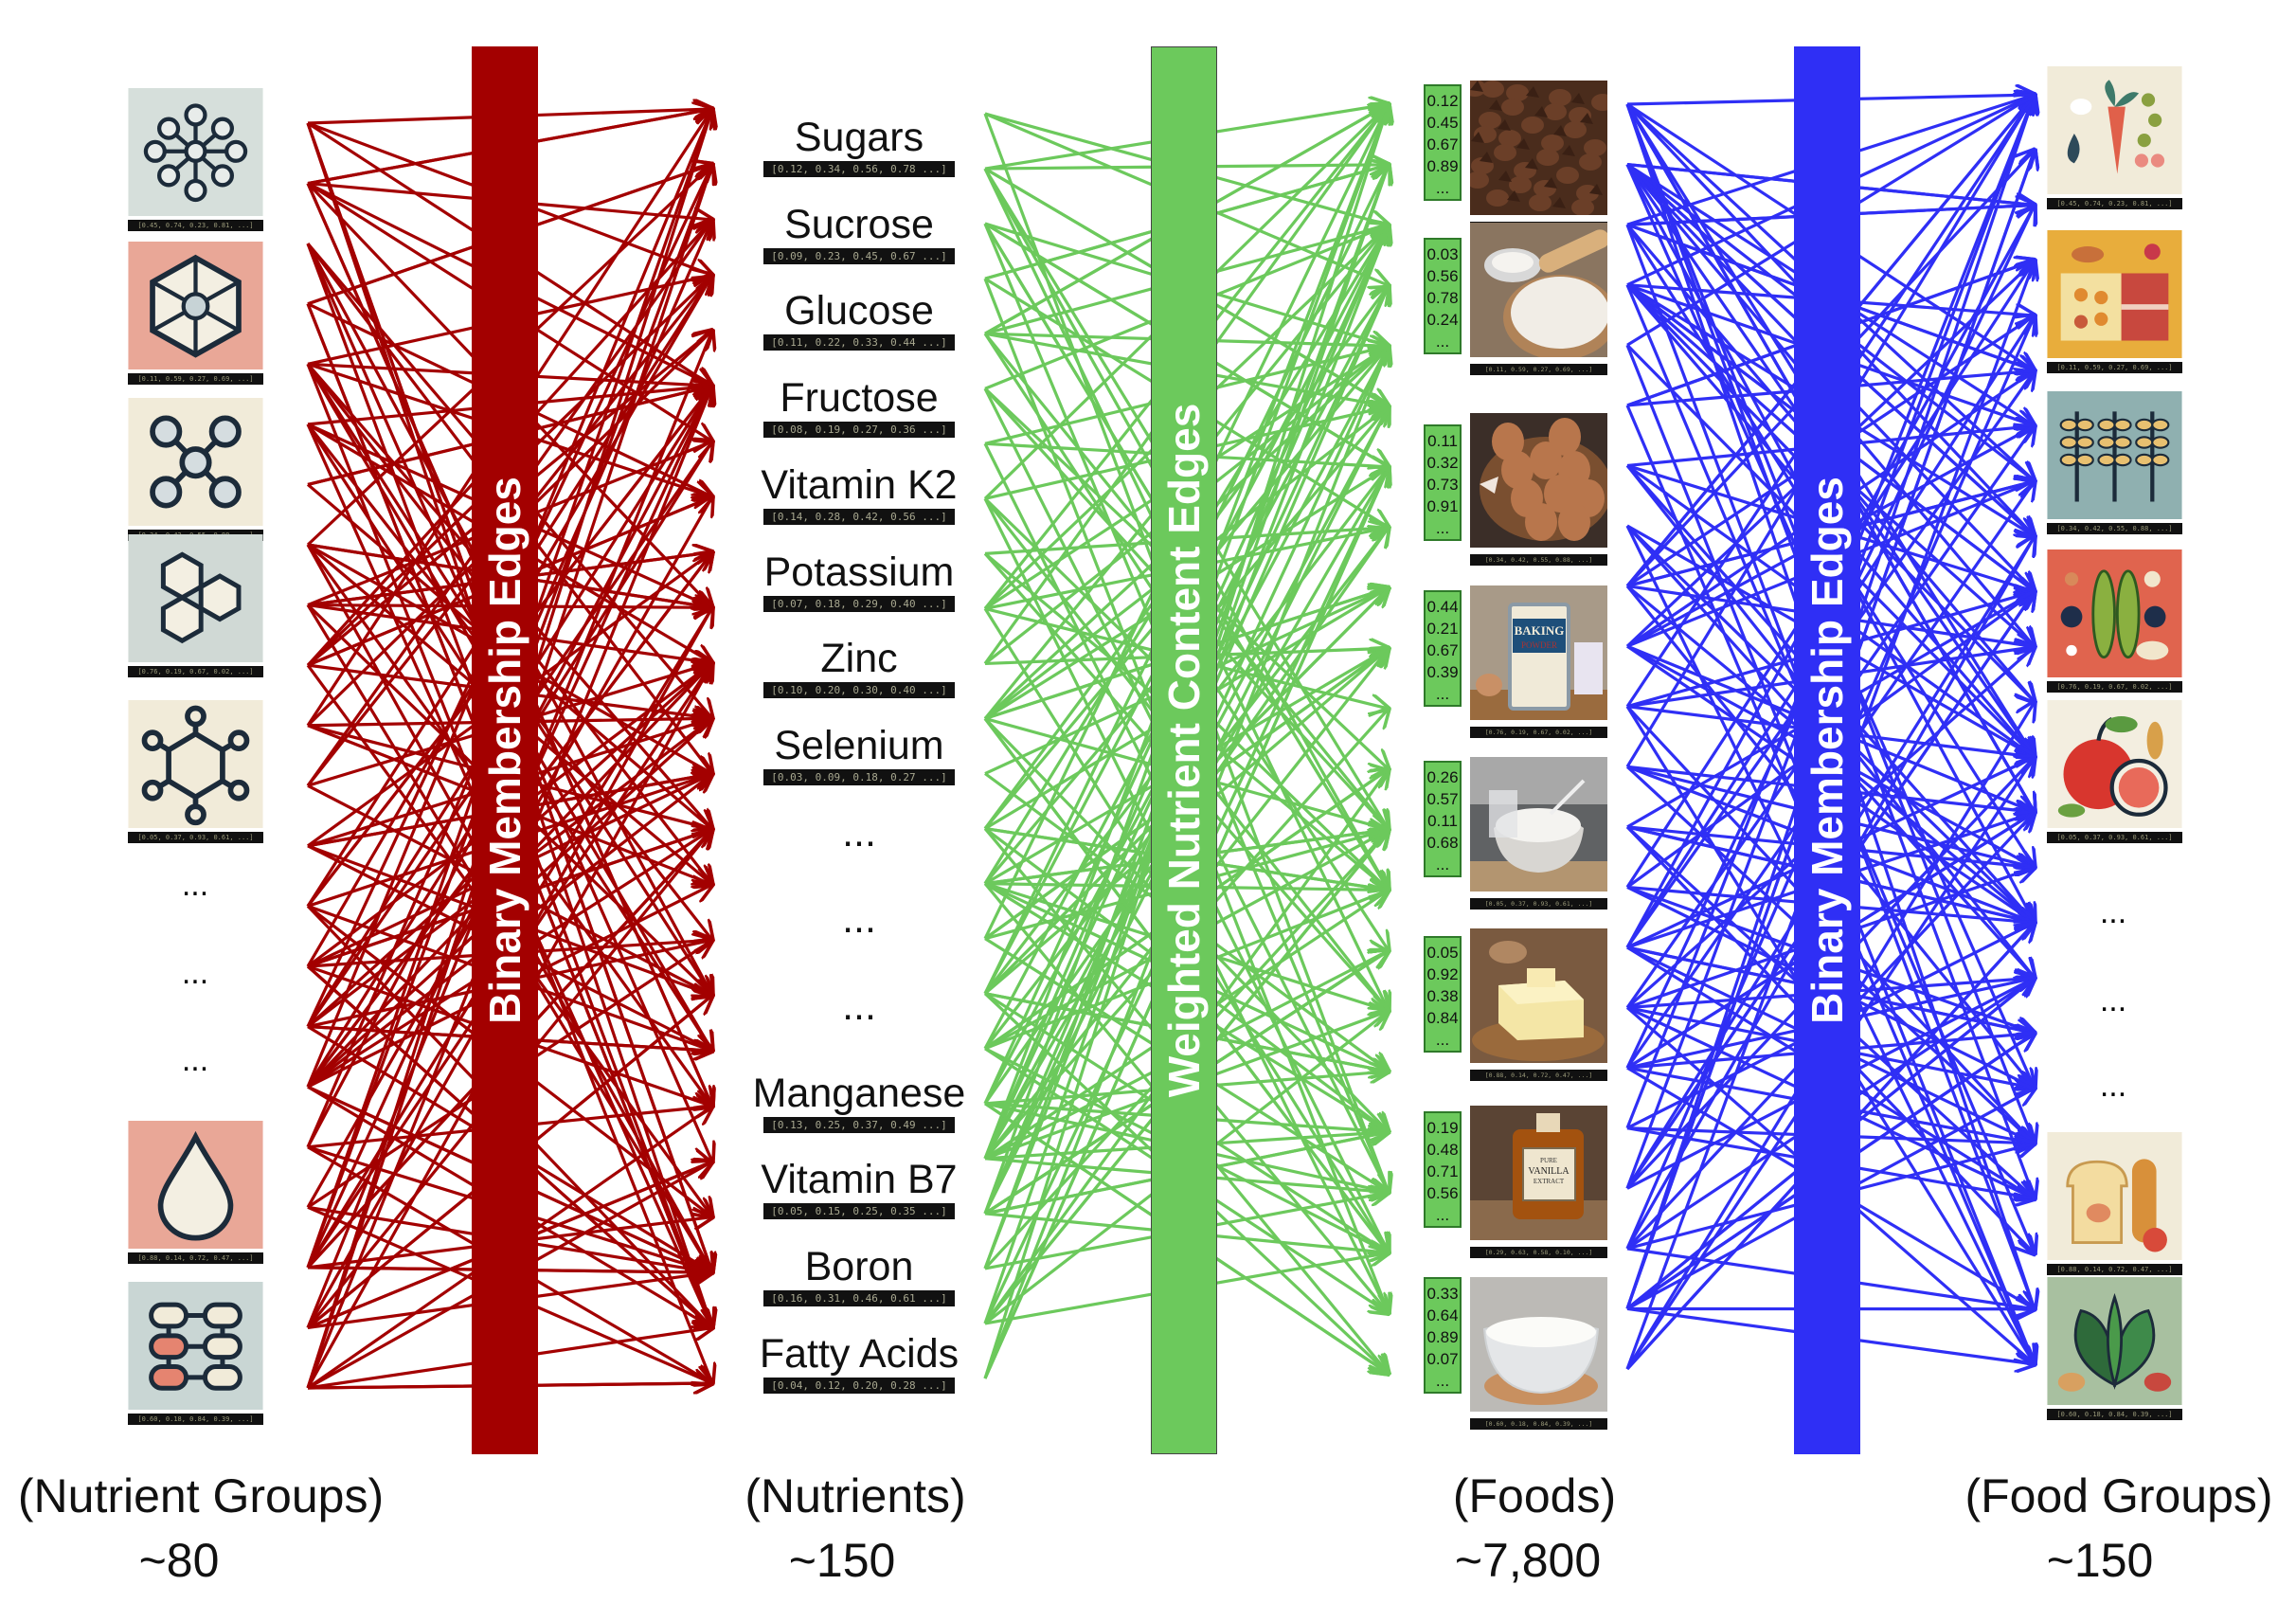  I want to click on weight-value: 0.48, so click(1442, 1150).